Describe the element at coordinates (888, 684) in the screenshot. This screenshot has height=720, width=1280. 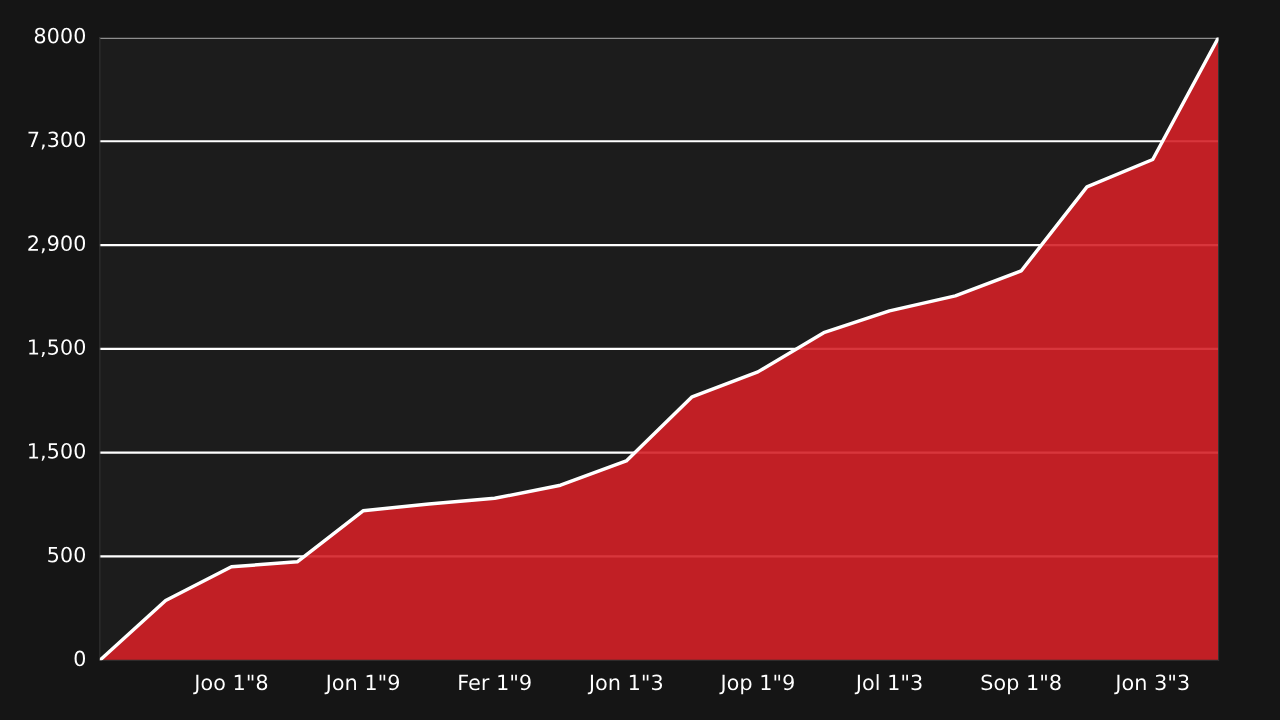
I see `x-tick-label: Jol 1"3` at that location.